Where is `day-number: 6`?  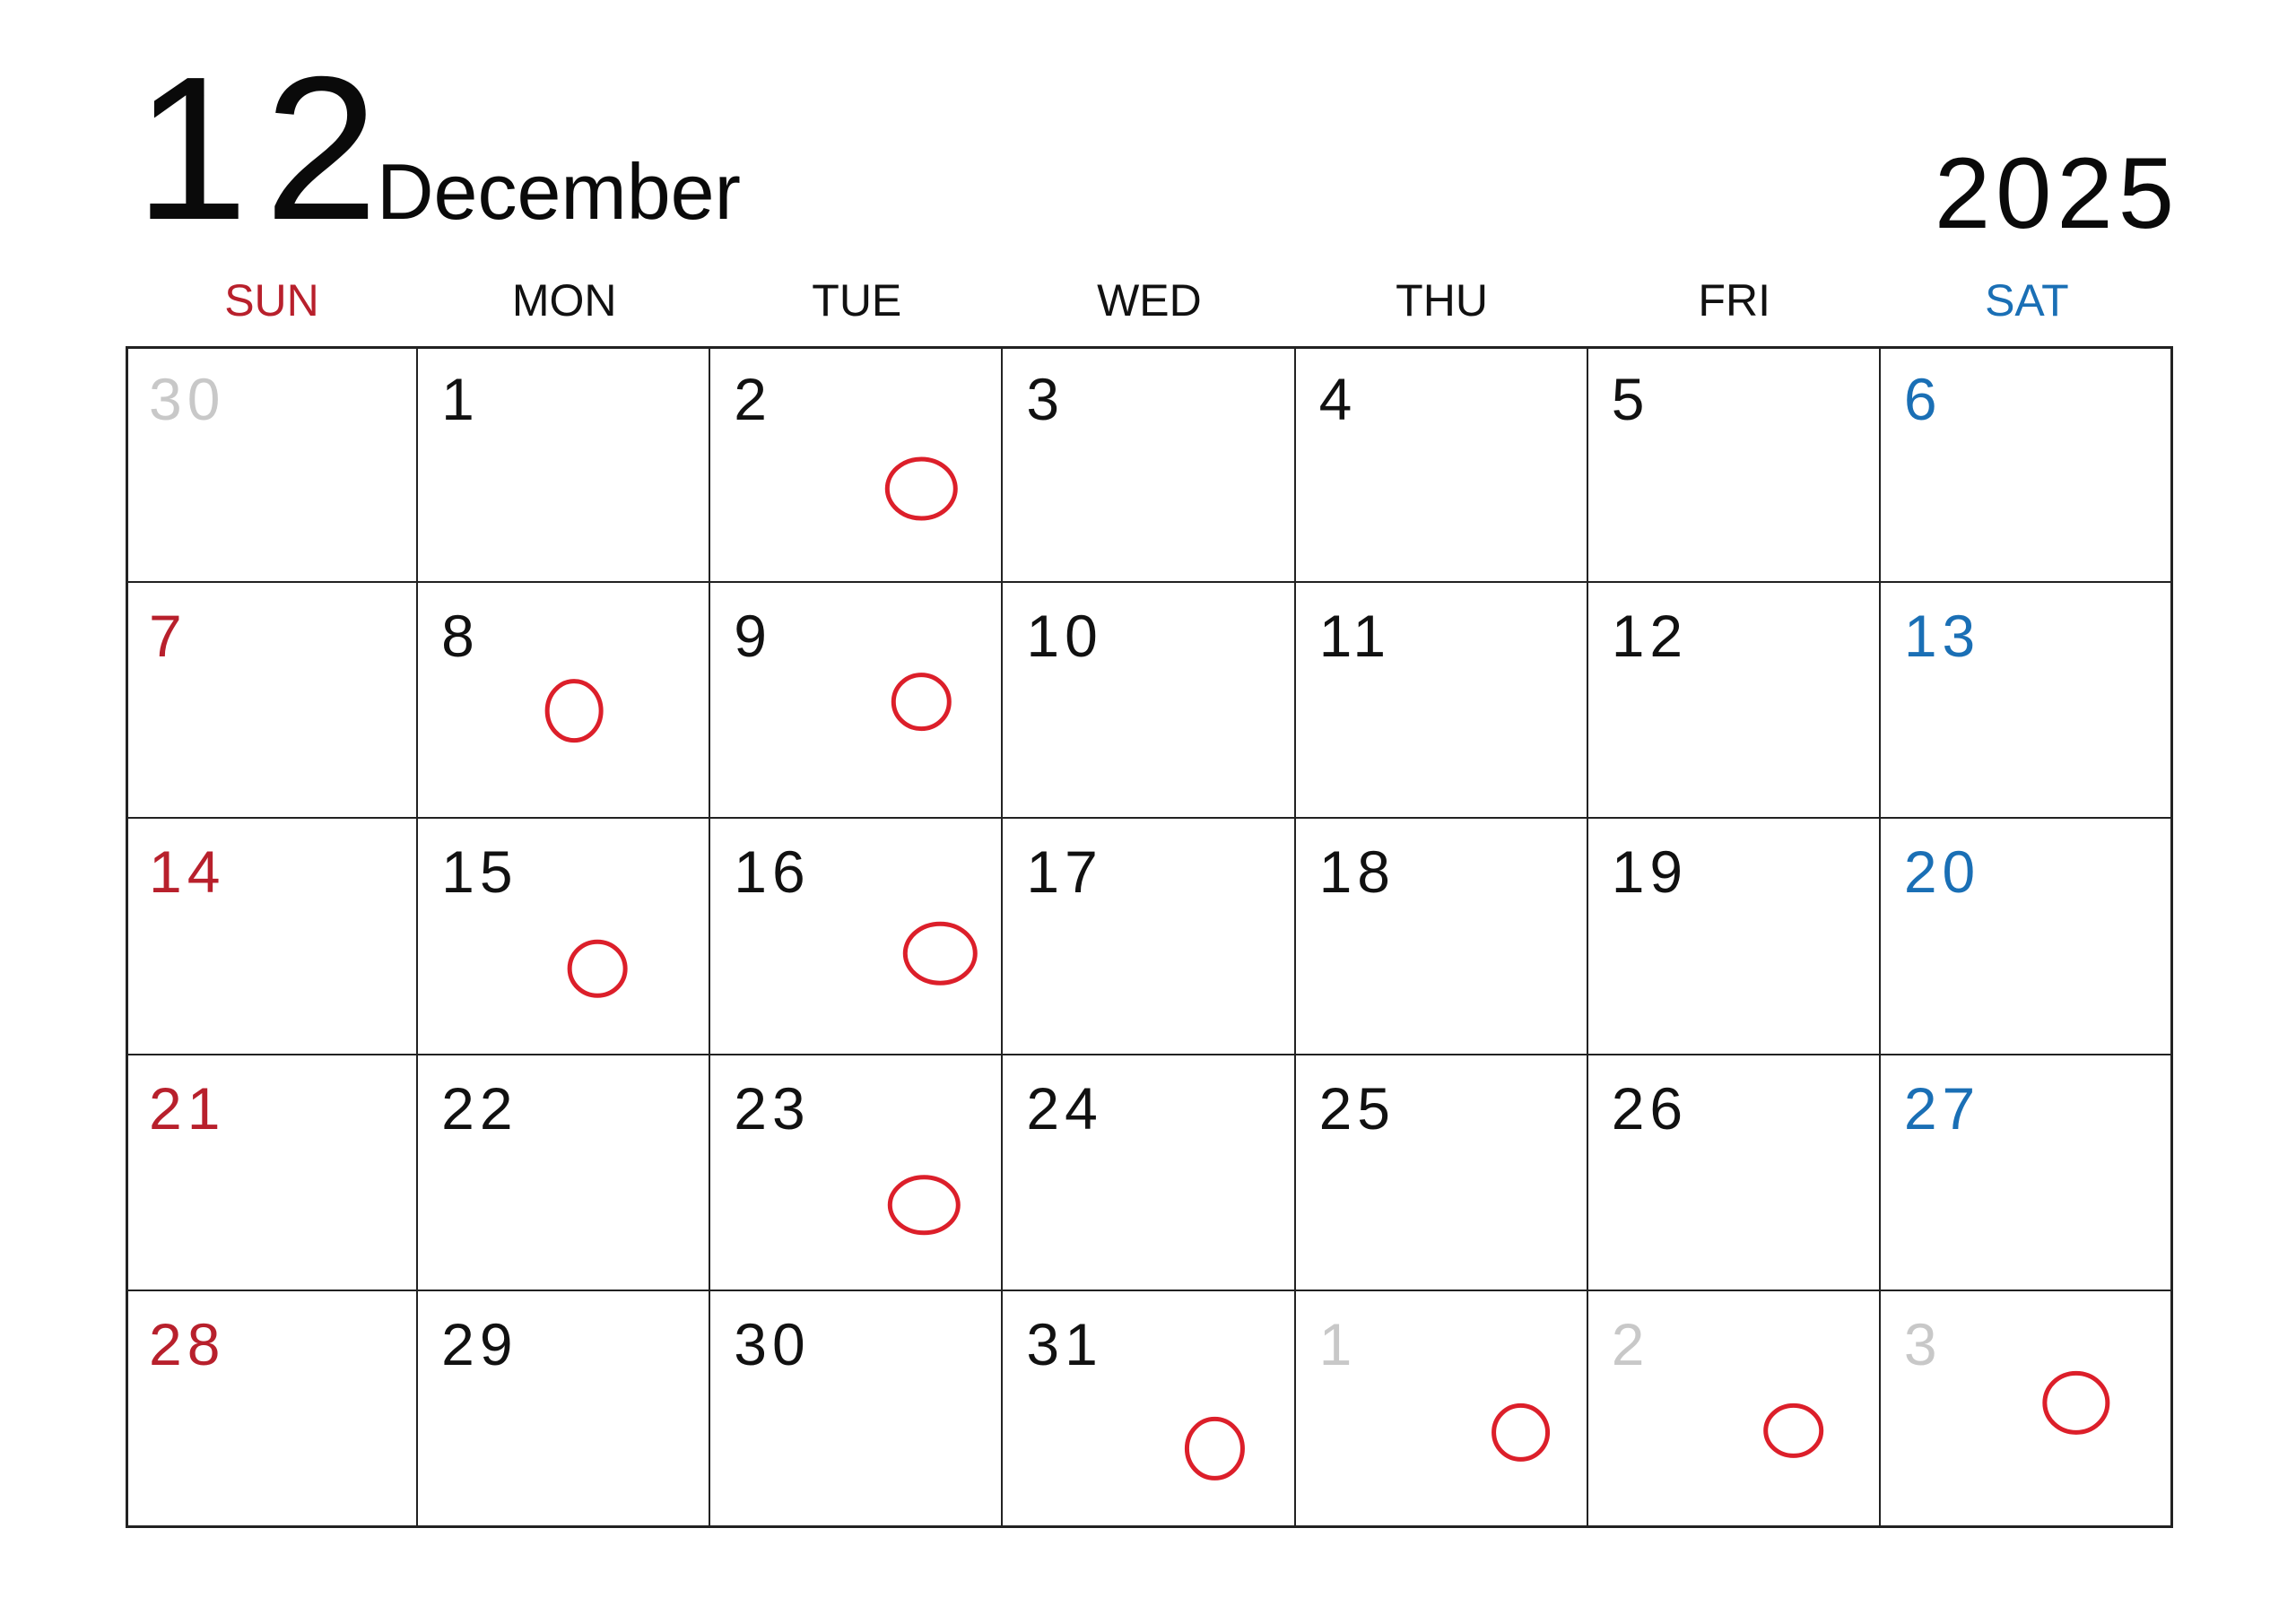
day-number: 6 is located at coordinates (1923, 399).